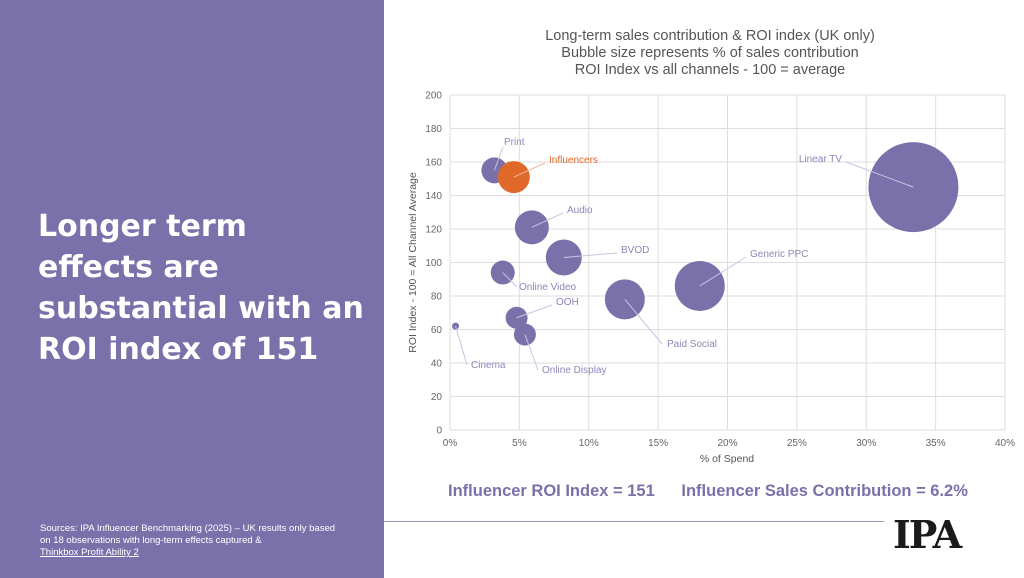  Describe the element at coordinates (498, 158) in the screenshot. I see `leader-print` at that location.